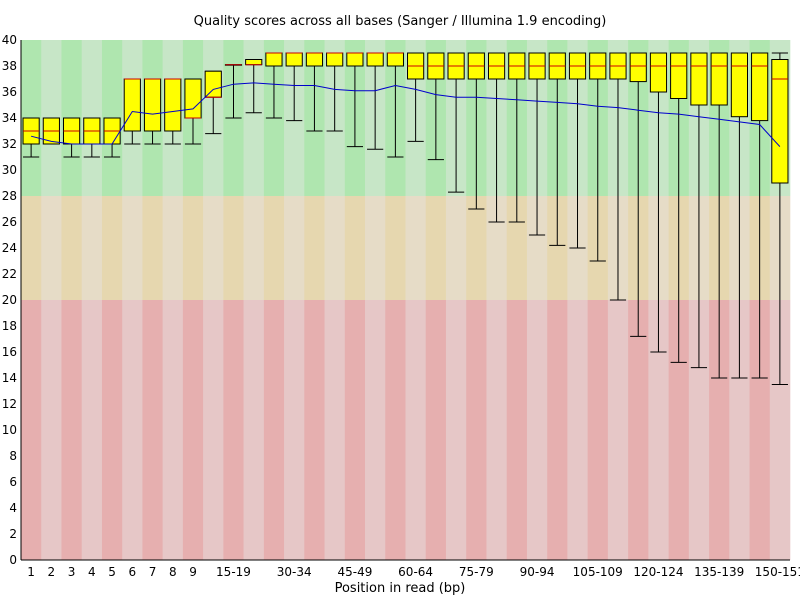 The image size is (800, 600). What do you see at coordinates (9, 40) in the screenshot?
I see `y-tick-label: 40` at bounding box center [9, 40].